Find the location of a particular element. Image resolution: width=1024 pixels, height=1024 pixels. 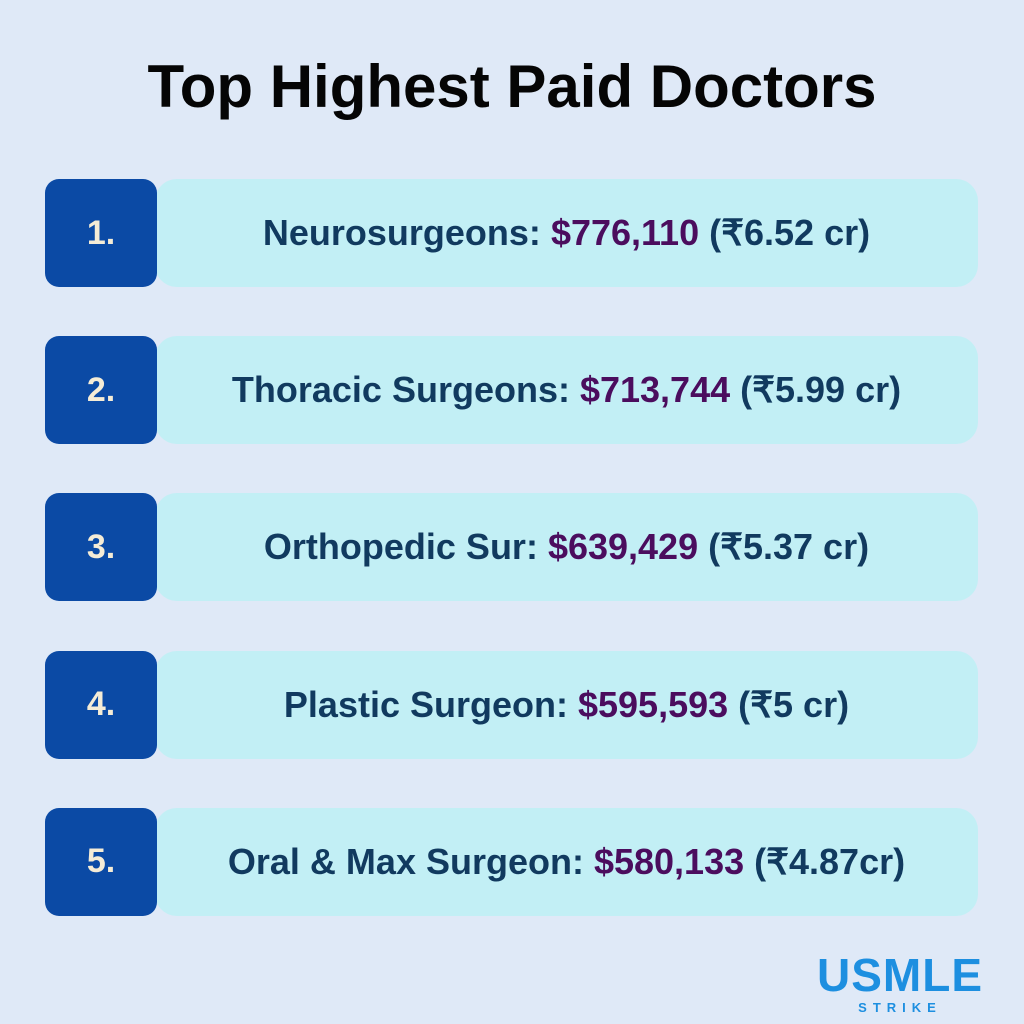

salary-usd: $776,110 is located at coordinates (625, 232).